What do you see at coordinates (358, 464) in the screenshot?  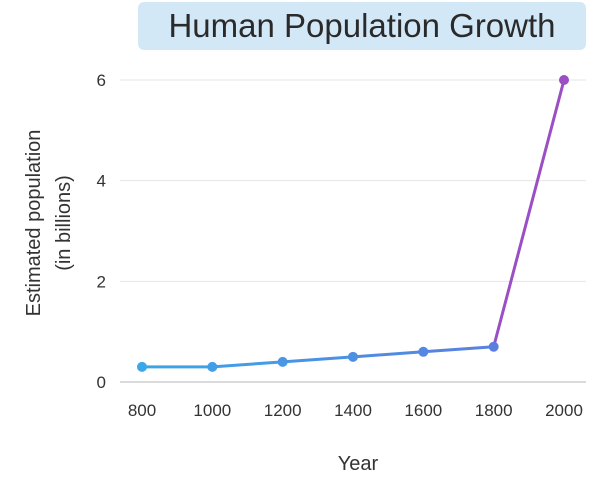 I see `x-axis-title: Year` at bounding box center [358, 464].